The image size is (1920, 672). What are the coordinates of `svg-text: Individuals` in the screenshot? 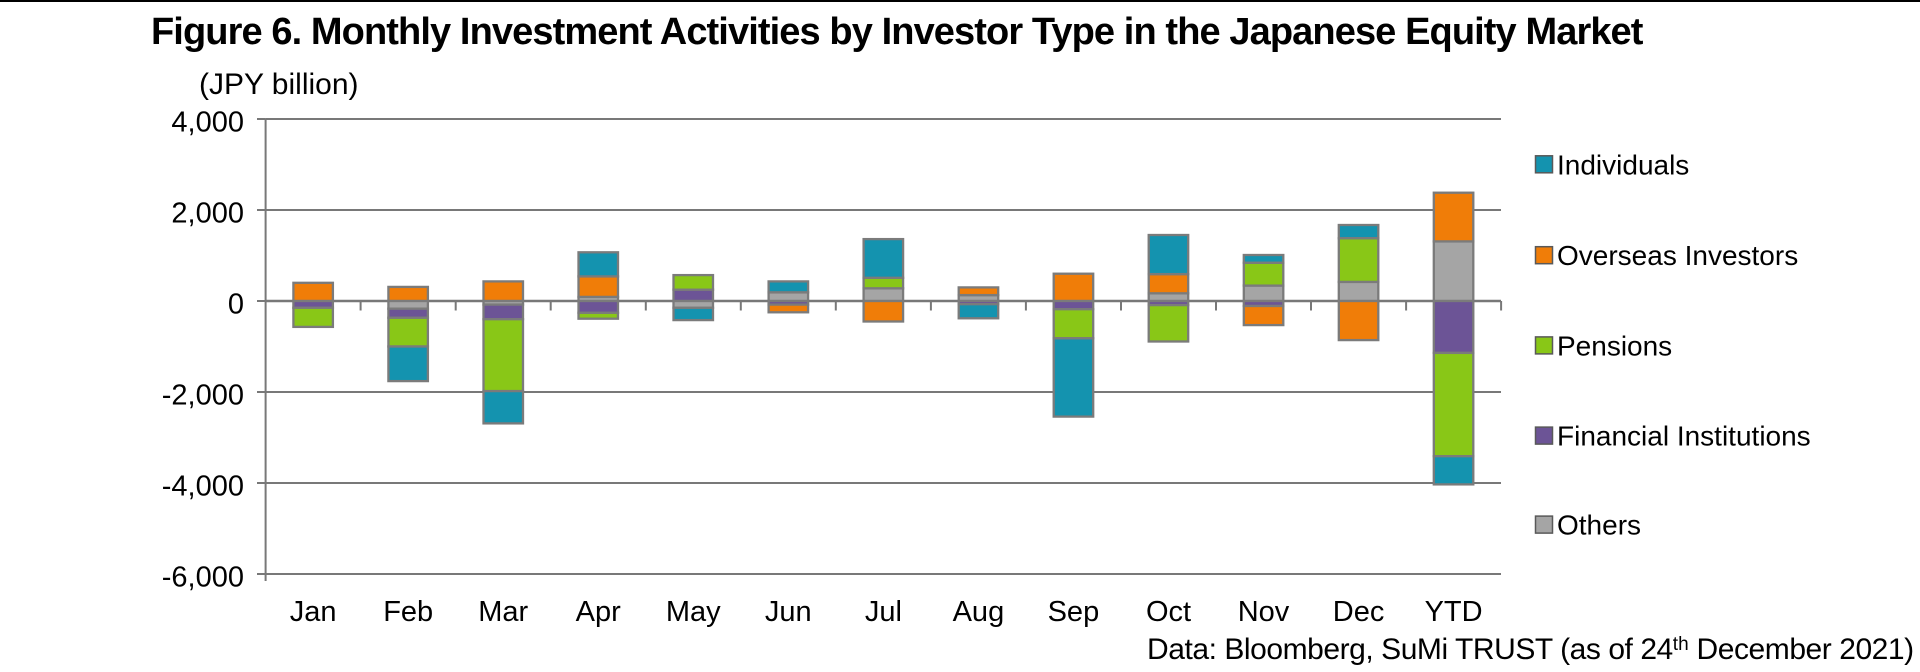 It's located at (1623, 164).